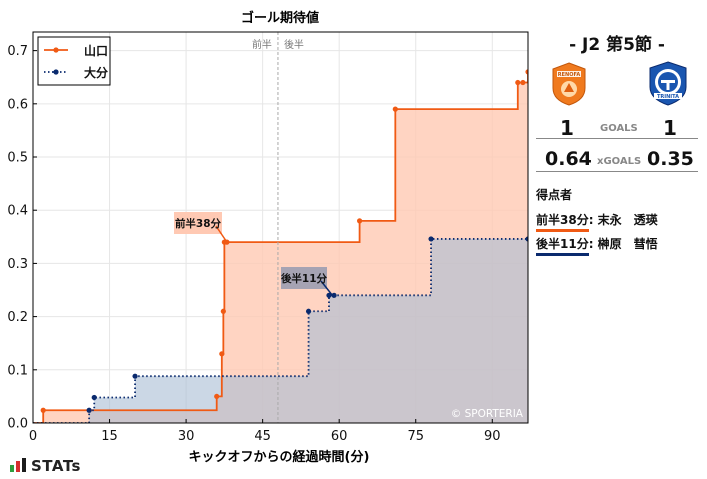 This screenshot has height=479, width=707. What do you see at coordinates (74, 61) in the screenshot?
I see `legend-box` at bounding box center [74, 61].